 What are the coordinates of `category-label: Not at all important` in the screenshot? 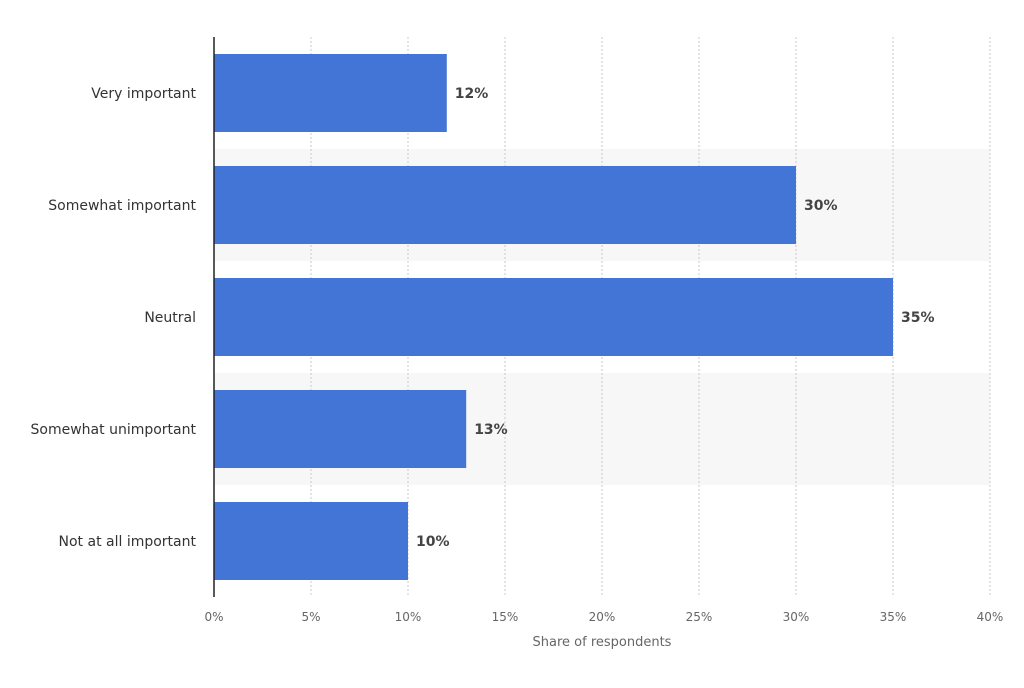 It's located at (128, 542).